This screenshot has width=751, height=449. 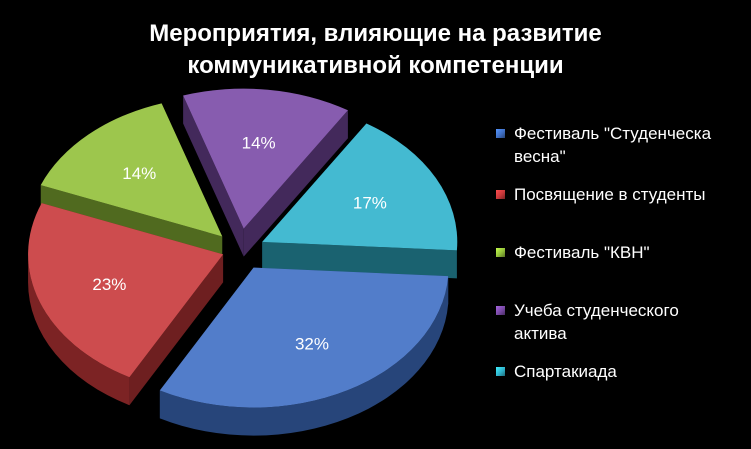 What do you see at coordinates (613, 133) in the screenshot?
I see `legend-label-line-1: Фестиваль "Студенческа` at bounding box center [613, 133].